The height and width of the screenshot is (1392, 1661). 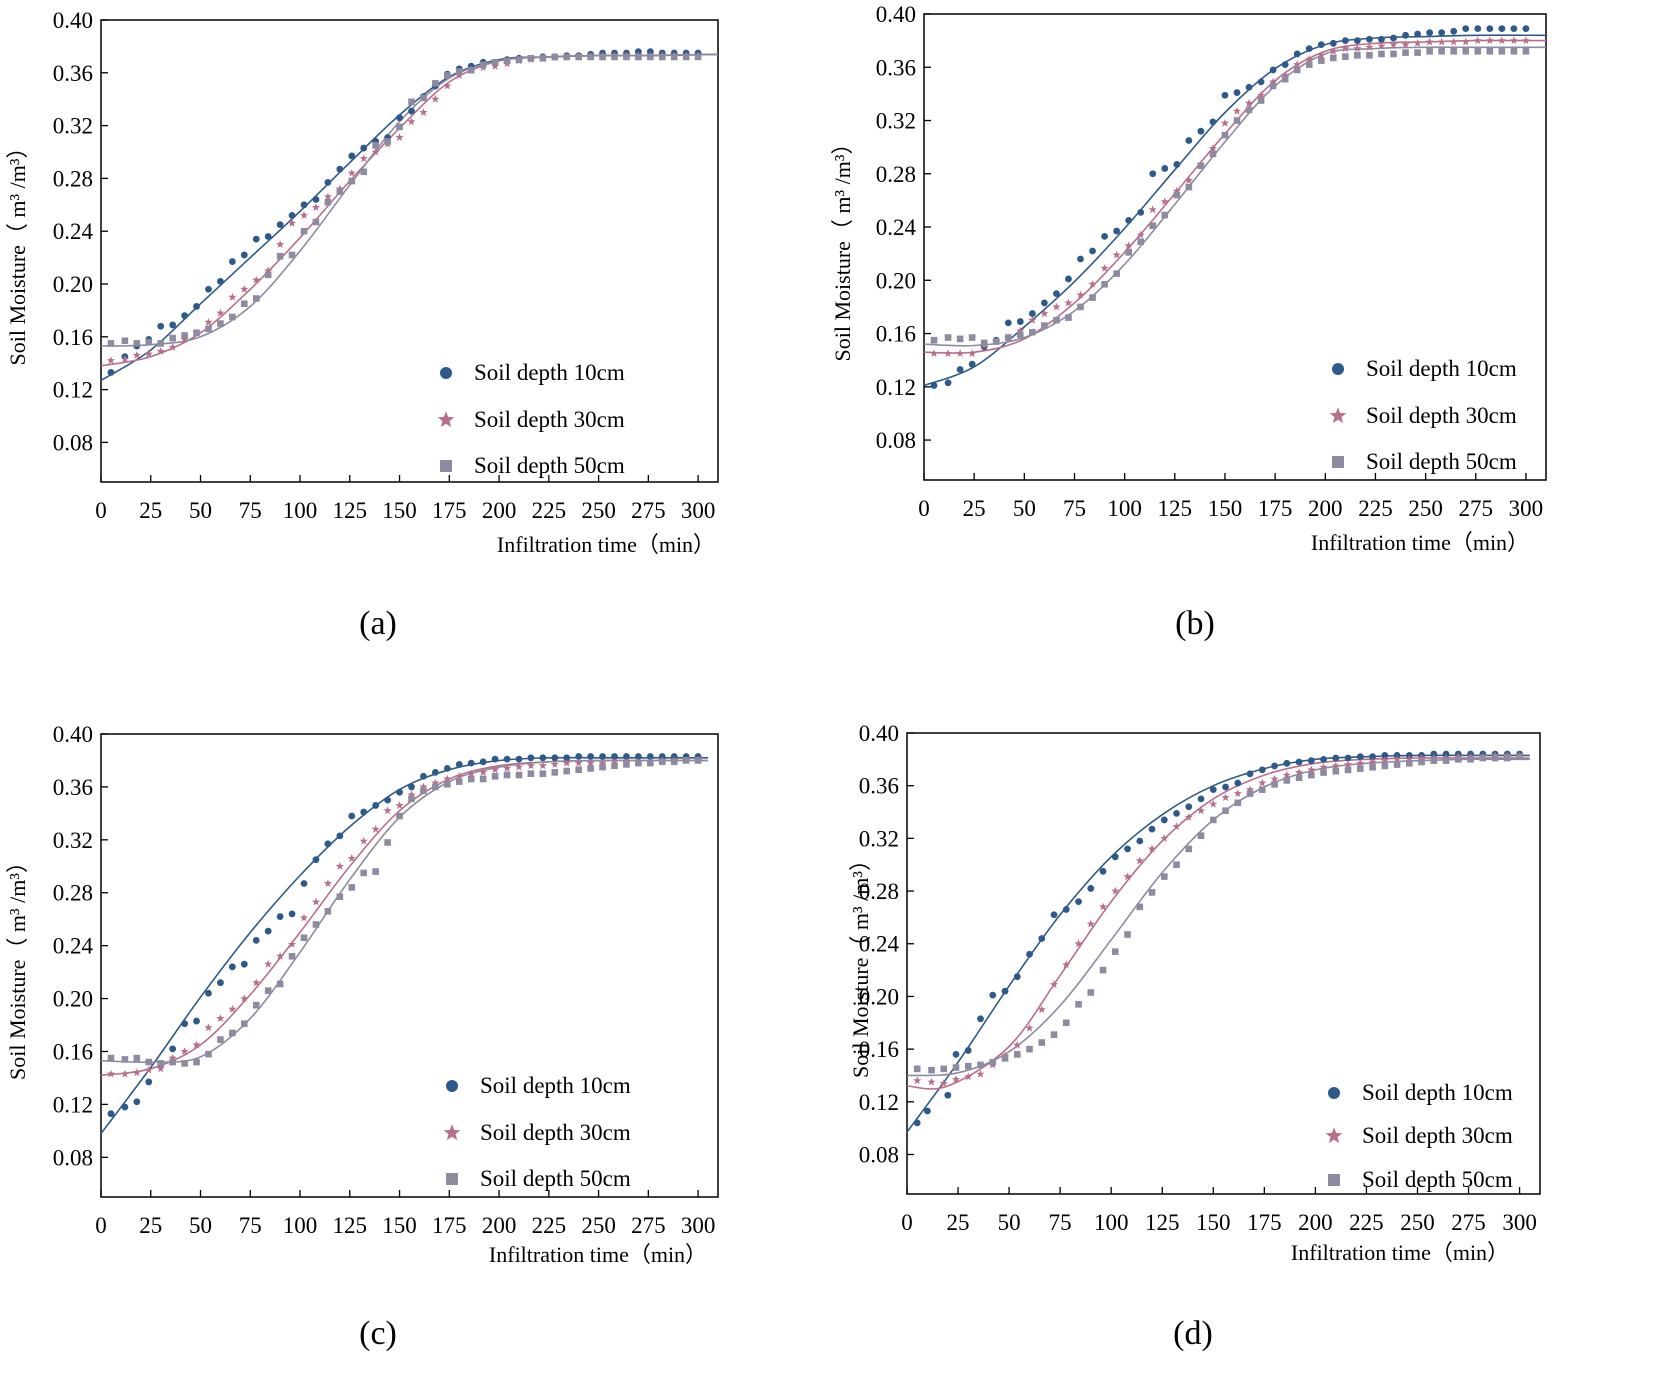 What do you see at coordinates (404, 911) in the screenshot?
I see `fit-curve-d50` at bounding box center [404, 911].